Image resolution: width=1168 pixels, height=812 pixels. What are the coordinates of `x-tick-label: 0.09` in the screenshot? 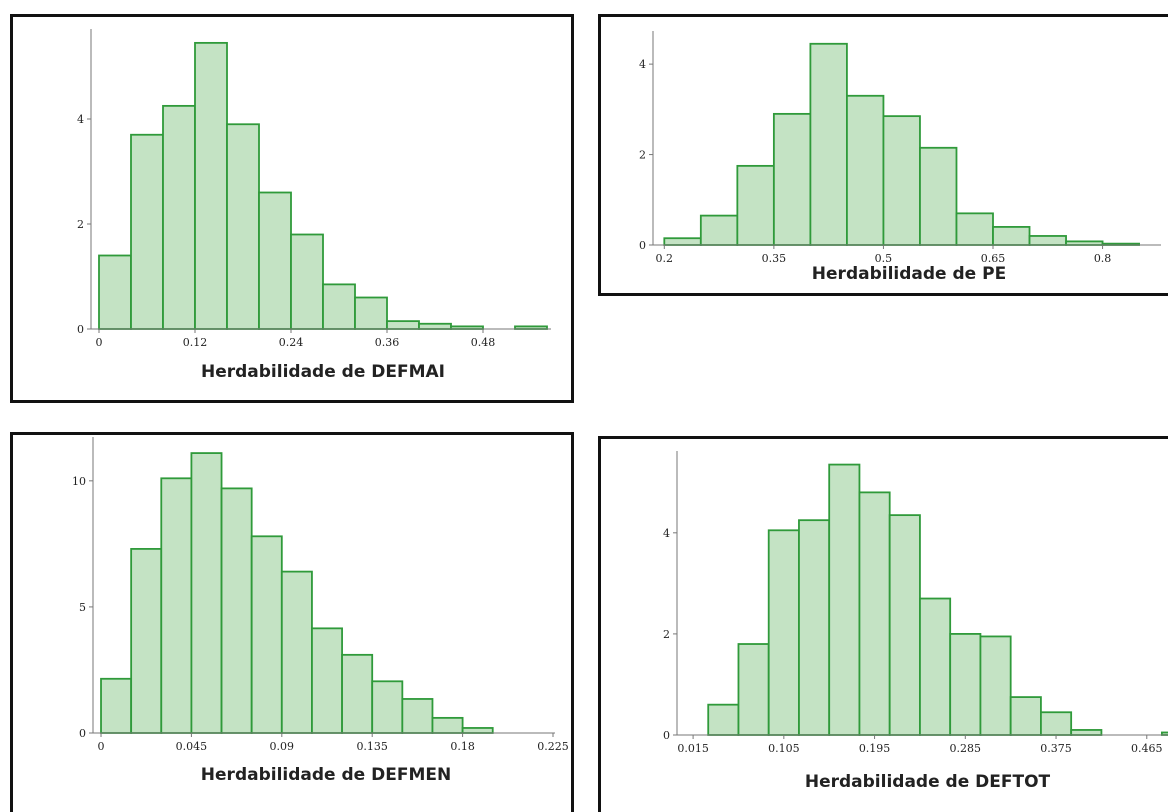 It's located at (282, 746).